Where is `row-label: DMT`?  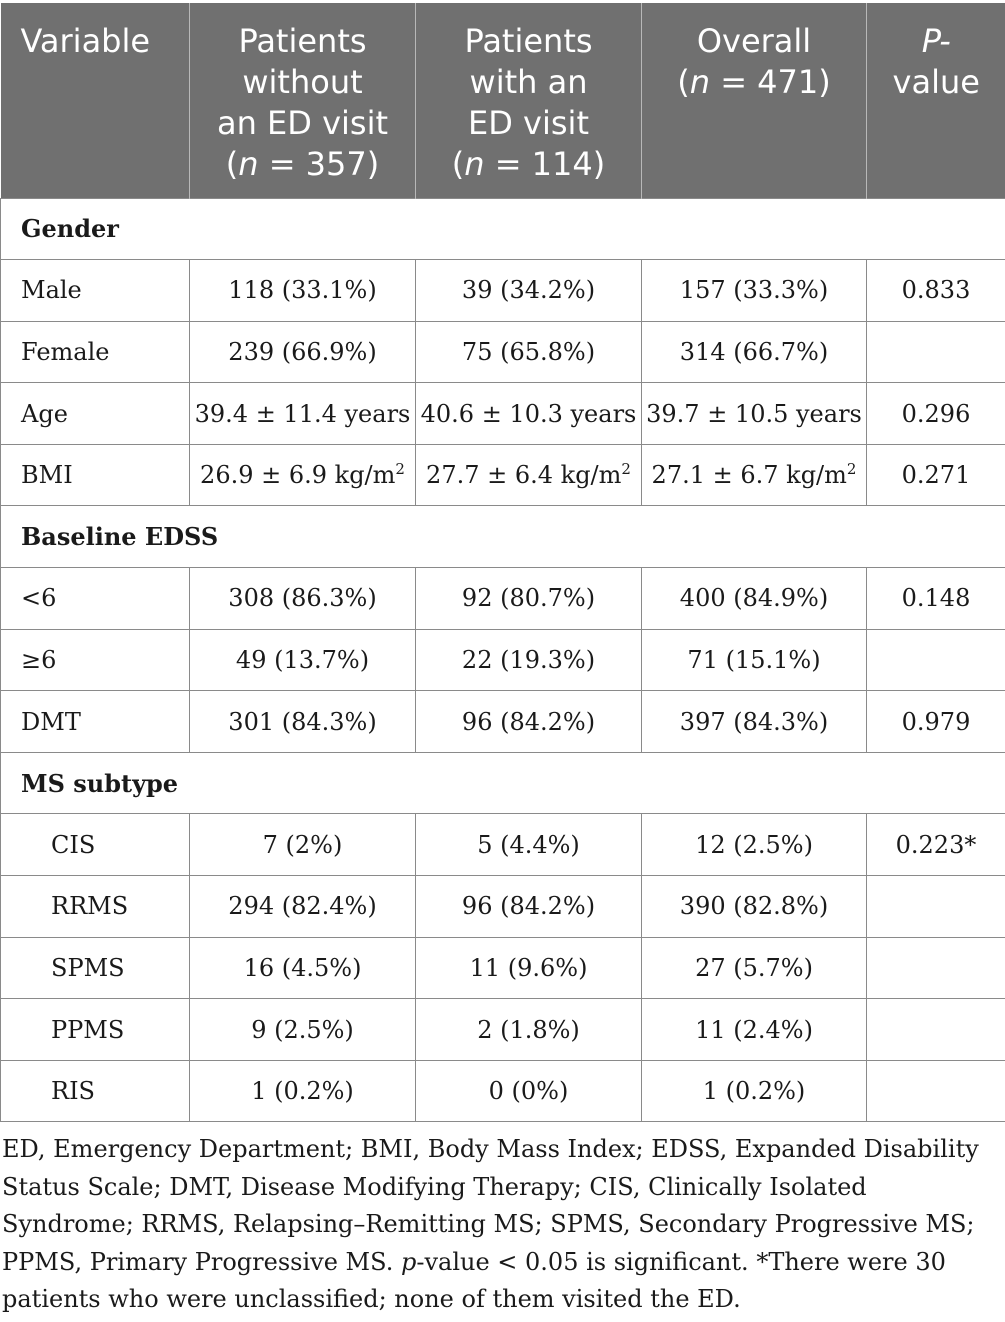 row-label: DMT is located at coordinates (95, 721).